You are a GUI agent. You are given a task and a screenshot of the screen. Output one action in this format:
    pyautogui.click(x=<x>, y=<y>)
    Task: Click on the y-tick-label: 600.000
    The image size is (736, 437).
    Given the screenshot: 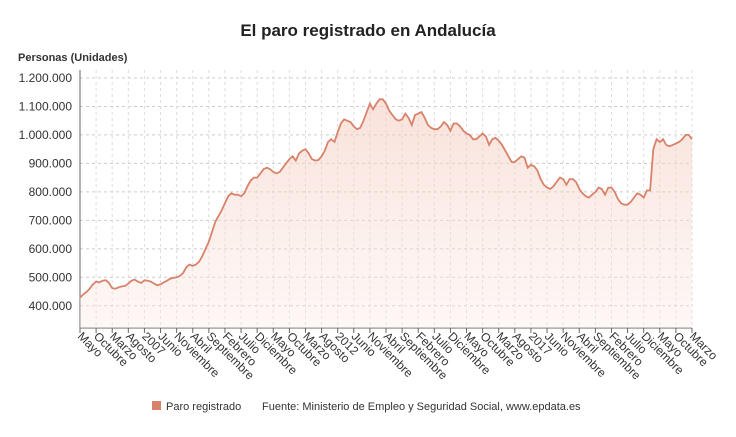 What is the action you would take?
    pyautogui.click(x=51, y=249)
    